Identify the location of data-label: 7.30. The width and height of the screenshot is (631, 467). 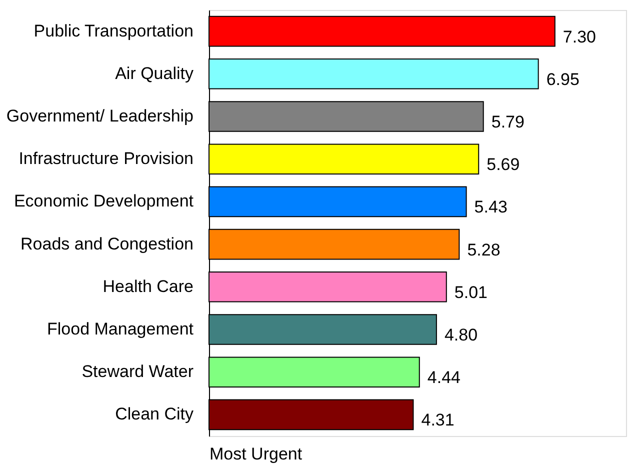
(579, 36).